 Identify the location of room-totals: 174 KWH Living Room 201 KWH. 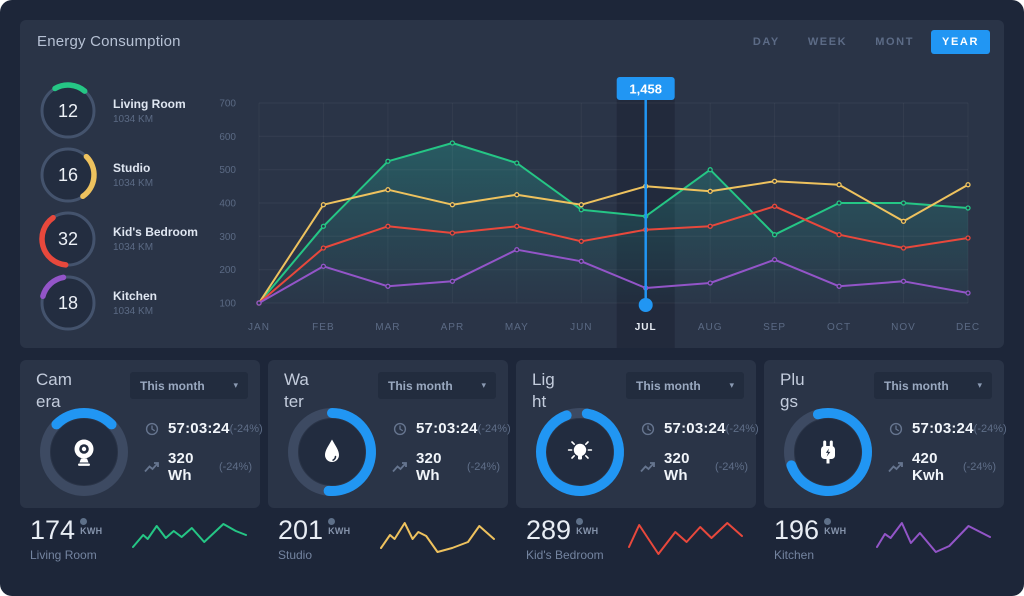
(512, 539).